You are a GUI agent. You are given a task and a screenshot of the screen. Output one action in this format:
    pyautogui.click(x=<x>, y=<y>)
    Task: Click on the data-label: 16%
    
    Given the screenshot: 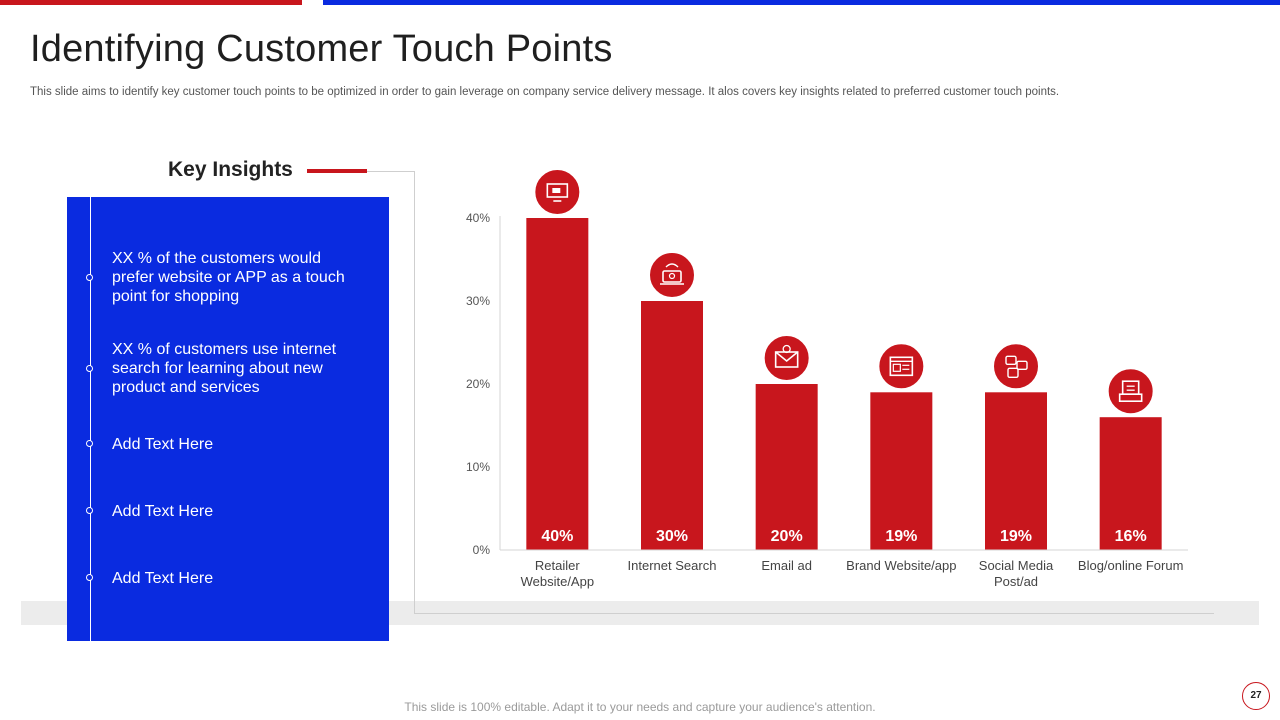 What is the action you would take?
    pyautogui.click(x=1131, y=536)
    